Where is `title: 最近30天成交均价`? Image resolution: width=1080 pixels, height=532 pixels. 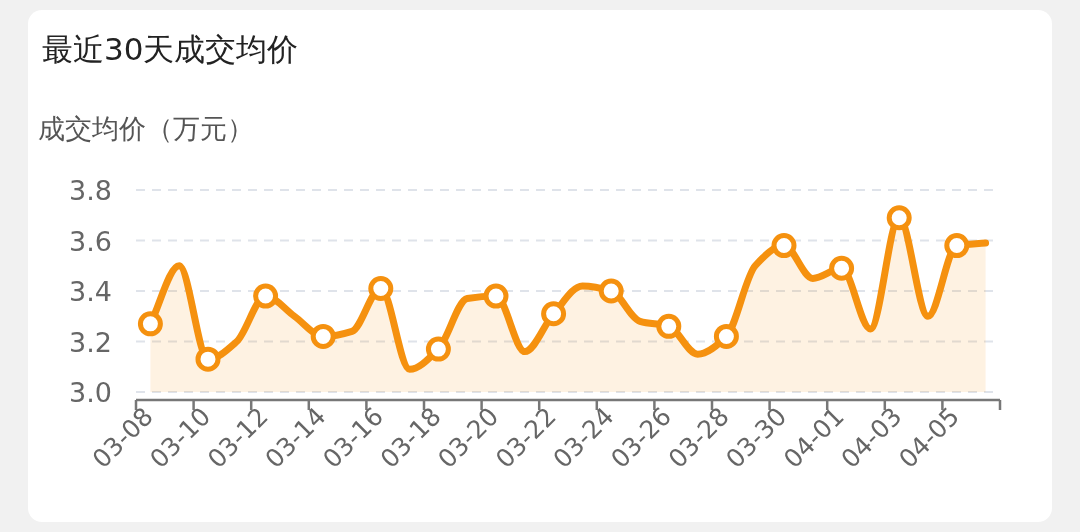 title: 最近30天成交均价 is located at coordinates (170, 49).